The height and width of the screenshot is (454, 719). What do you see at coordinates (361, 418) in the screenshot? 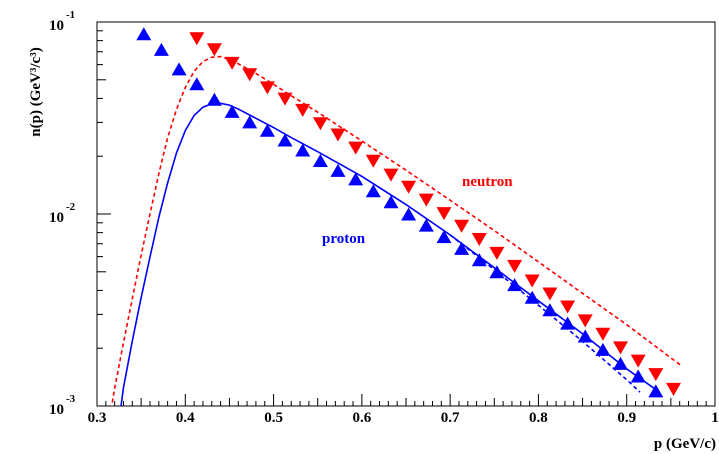
I see `x-tick-label: 0.6` at bounding box center [361, 418].